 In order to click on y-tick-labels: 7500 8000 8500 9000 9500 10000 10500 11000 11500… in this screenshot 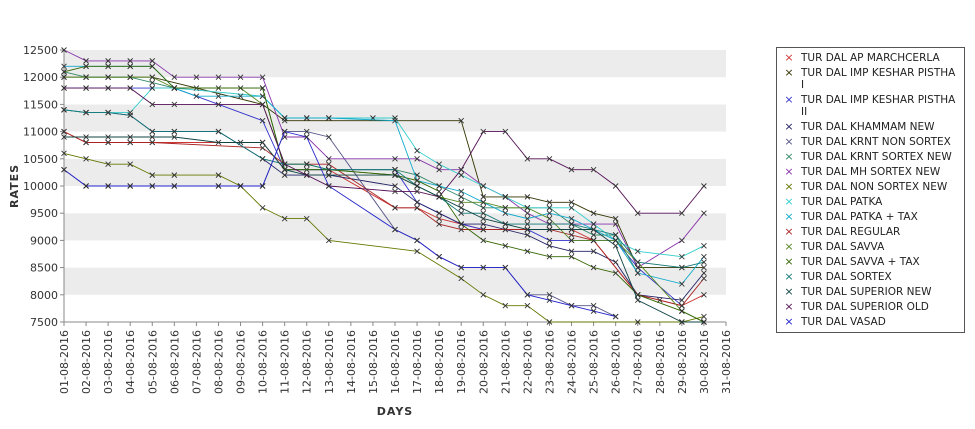, I will do `click(40, 186)`.